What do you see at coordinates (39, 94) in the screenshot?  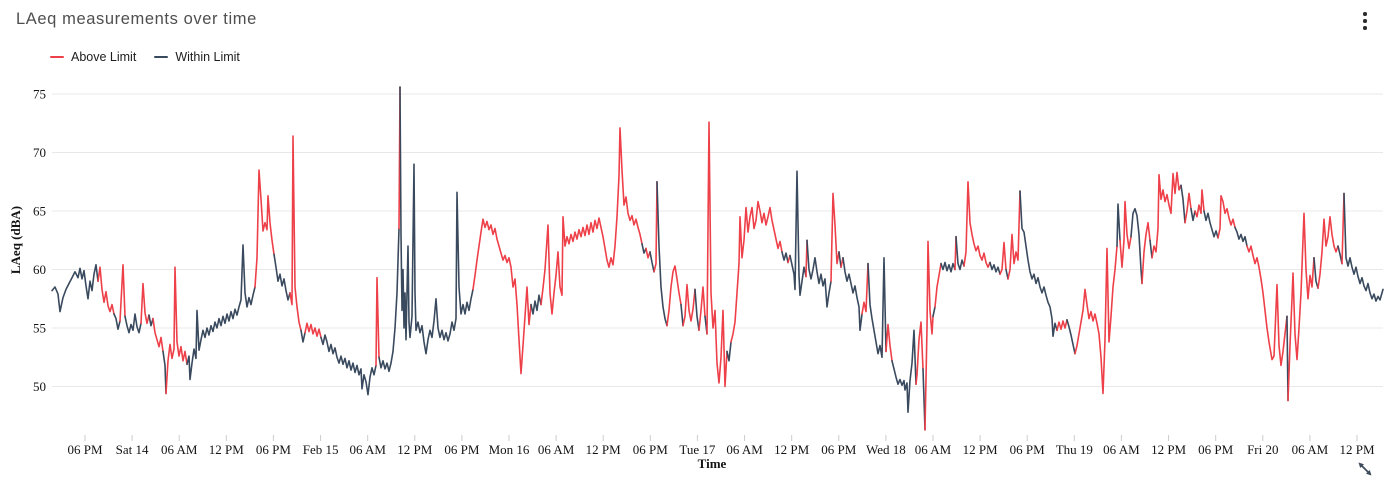 I see `y-tick-label: 75` at bounding box center [39, 94].